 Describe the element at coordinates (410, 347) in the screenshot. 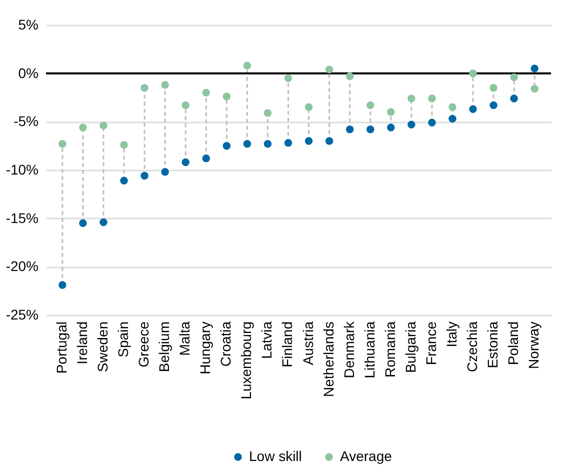

I see `x-tick-label: Bulgaria` at that location.